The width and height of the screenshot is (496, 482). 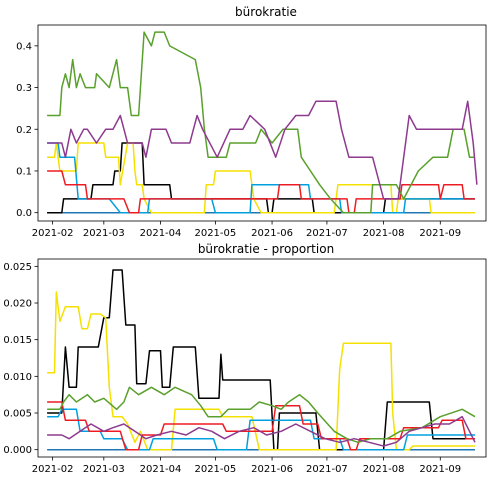 What do you see at coordinates (24, 130) in the screenshot?
I see `y-tick-label: 0.2` at bounding box center [24, 130].